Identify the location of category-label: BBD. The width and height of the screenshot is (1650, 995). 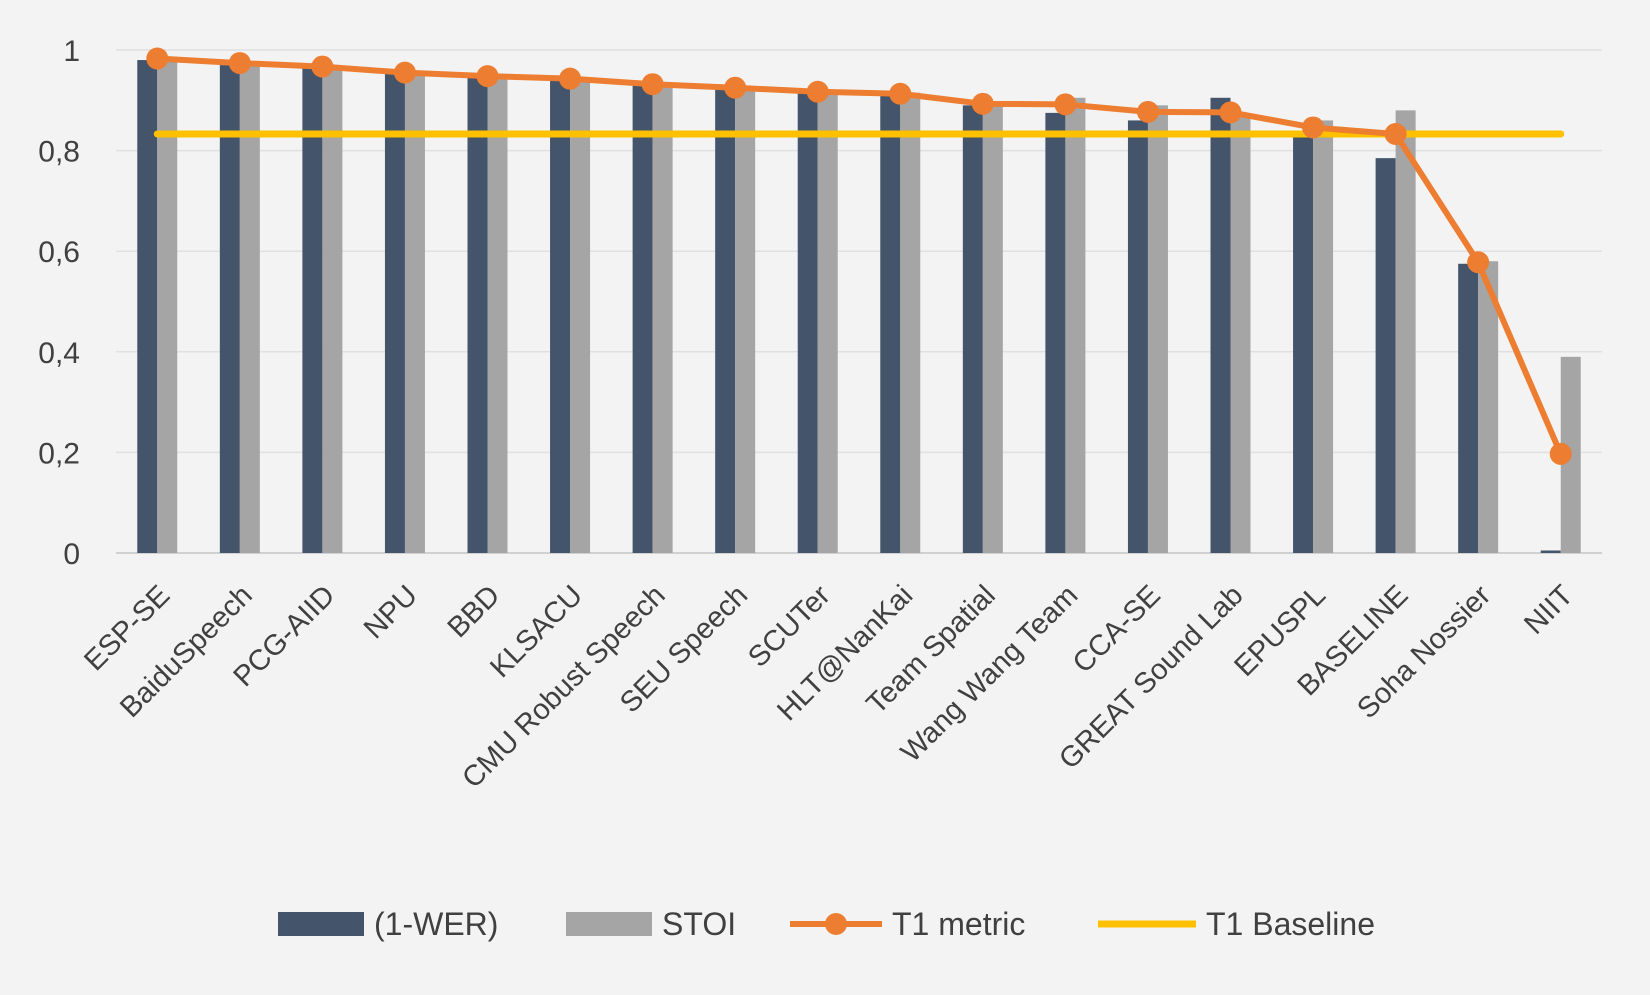
(474, 611).